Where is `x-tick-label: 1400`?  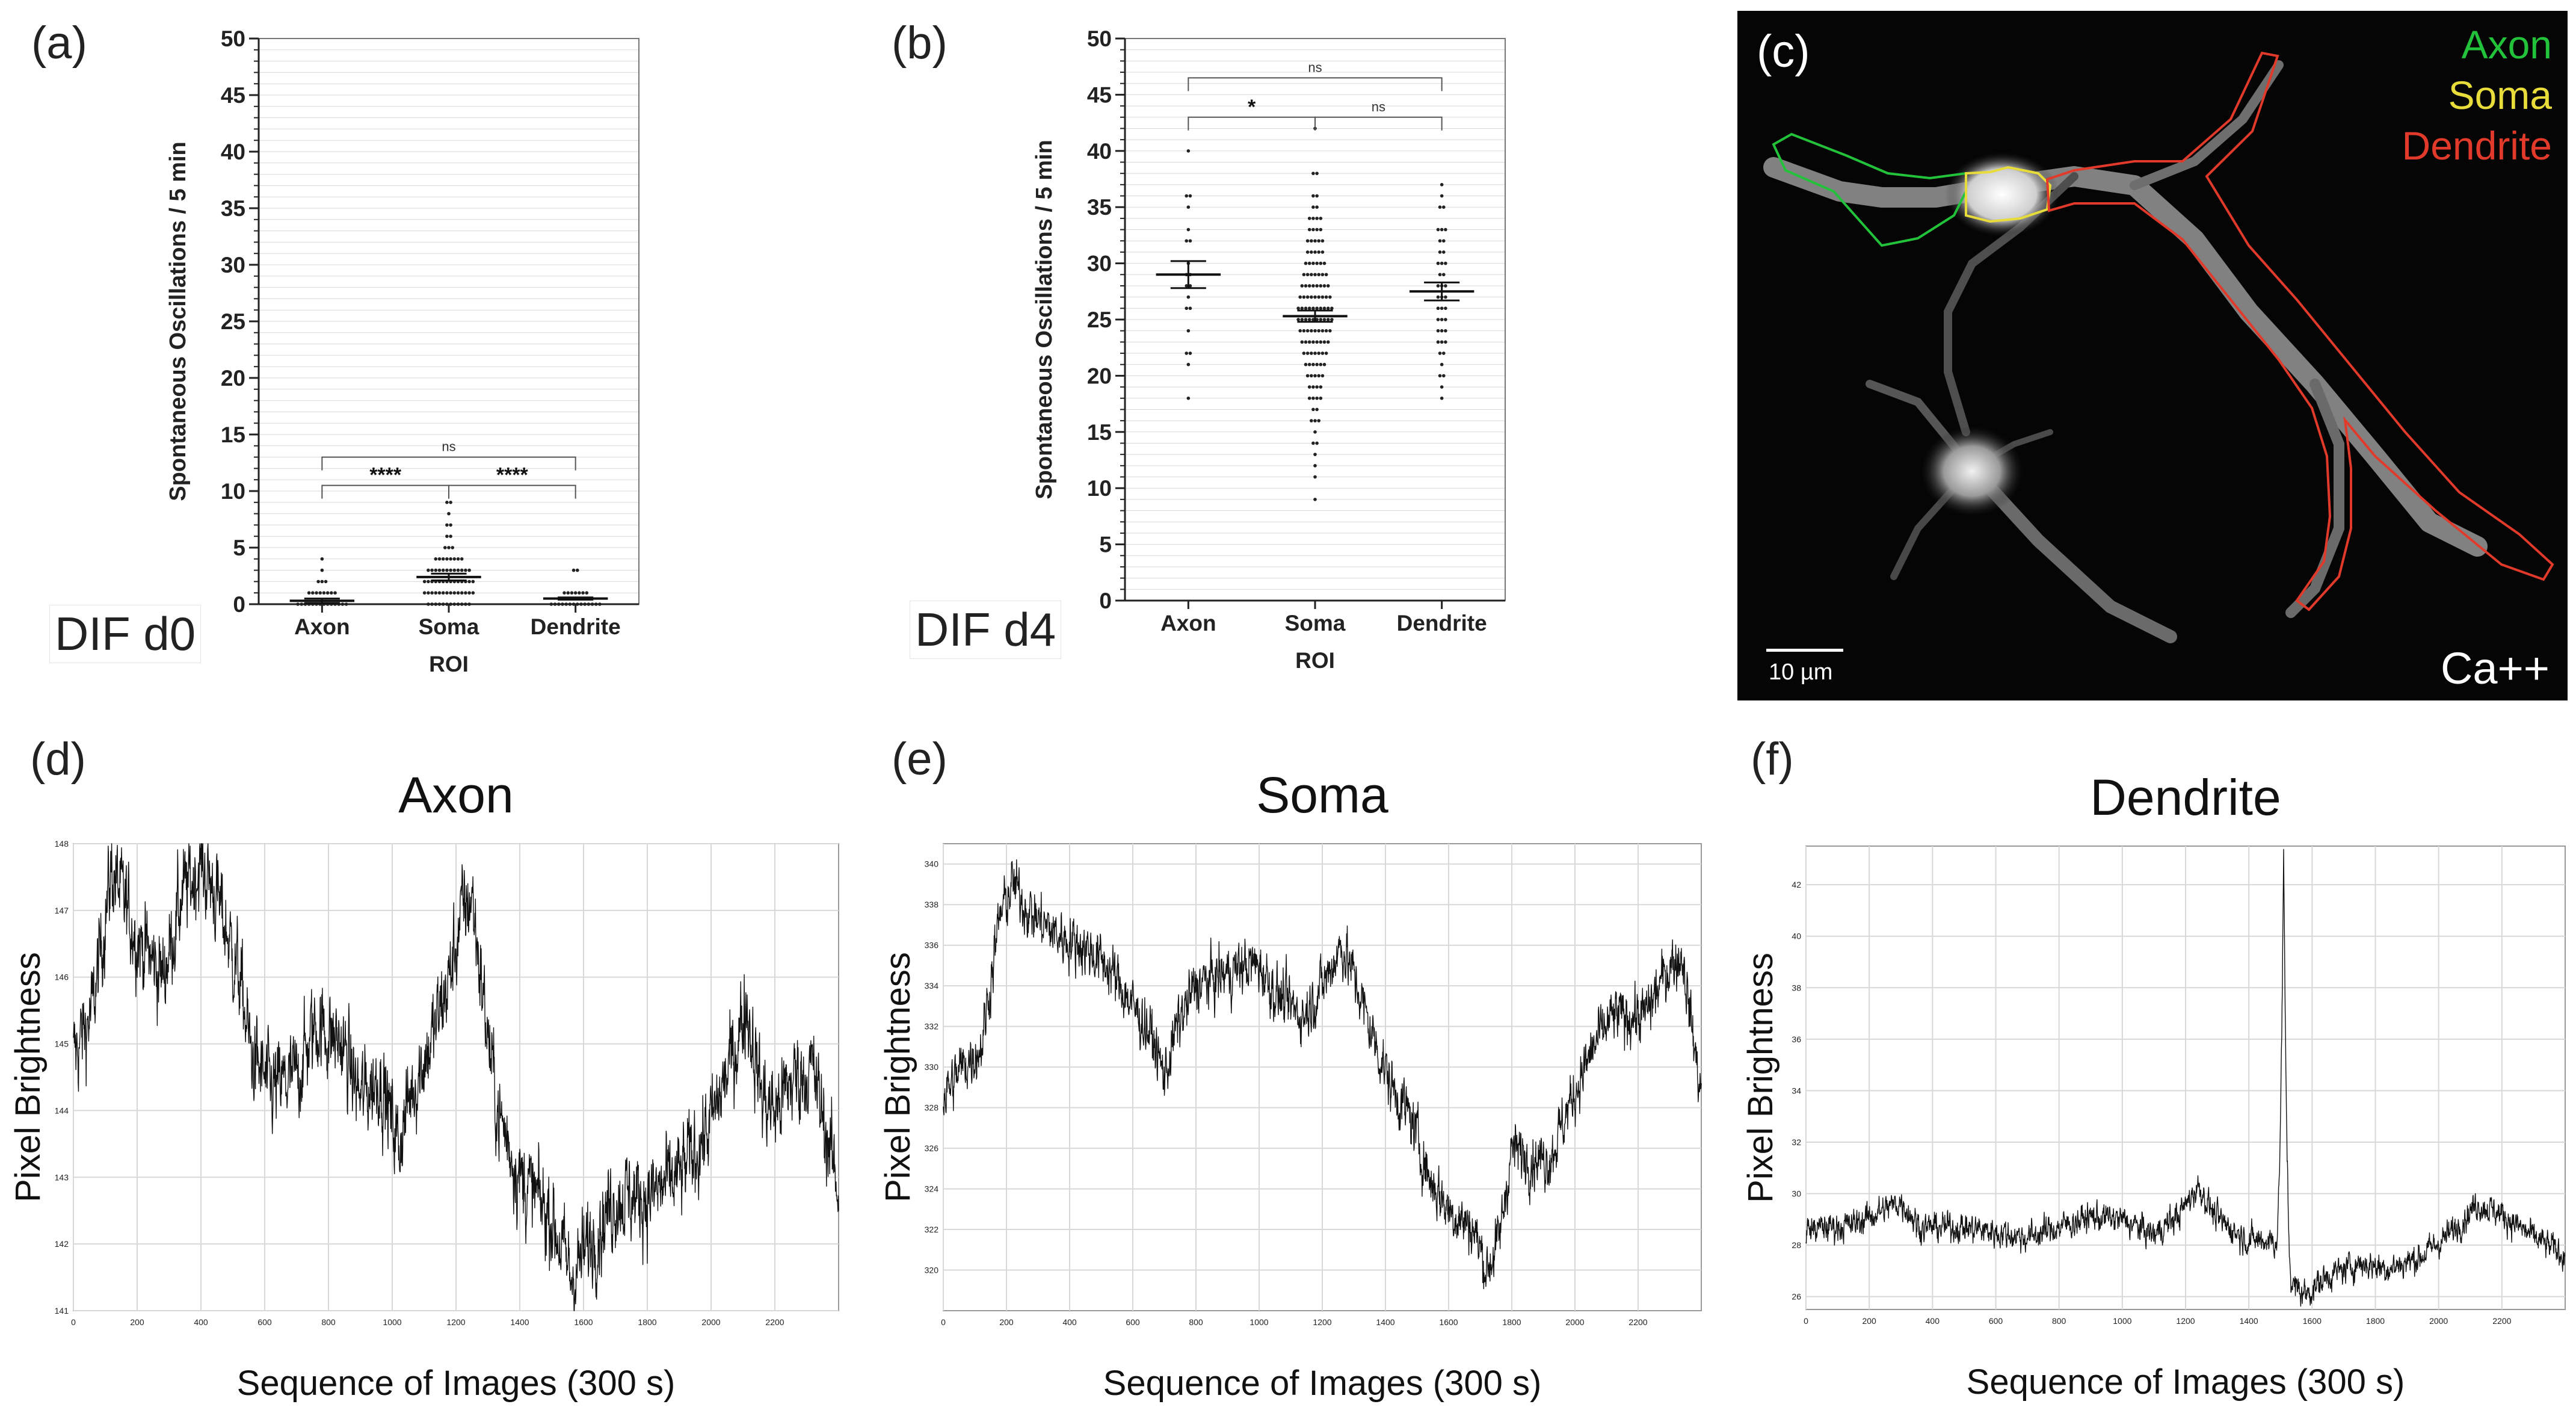 x-tick-label: 1400 is located at coordinates (519, 1322).